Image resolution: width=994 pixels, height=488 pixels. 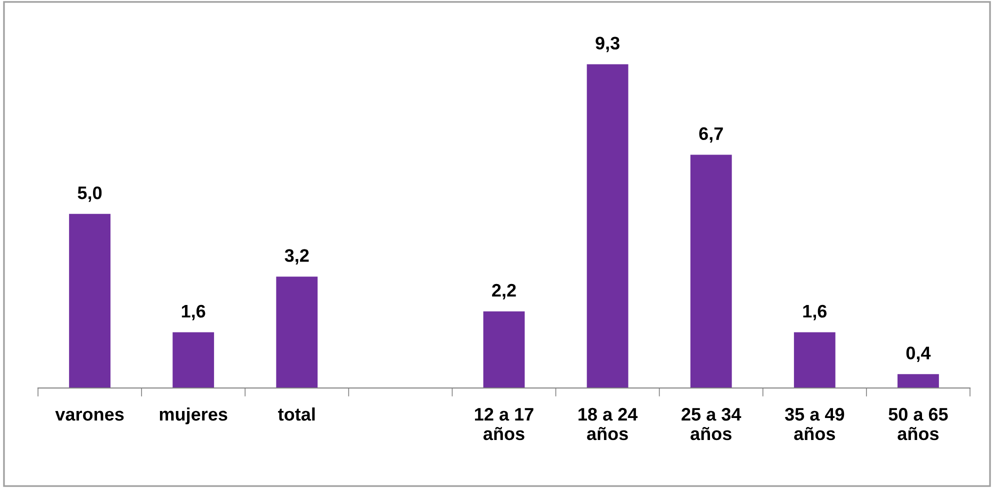 What do you see at coordinates (814, 424) in the screenshot?
I see `x-tick-label: 35 a 49 años` at bounding box center [814, 424].